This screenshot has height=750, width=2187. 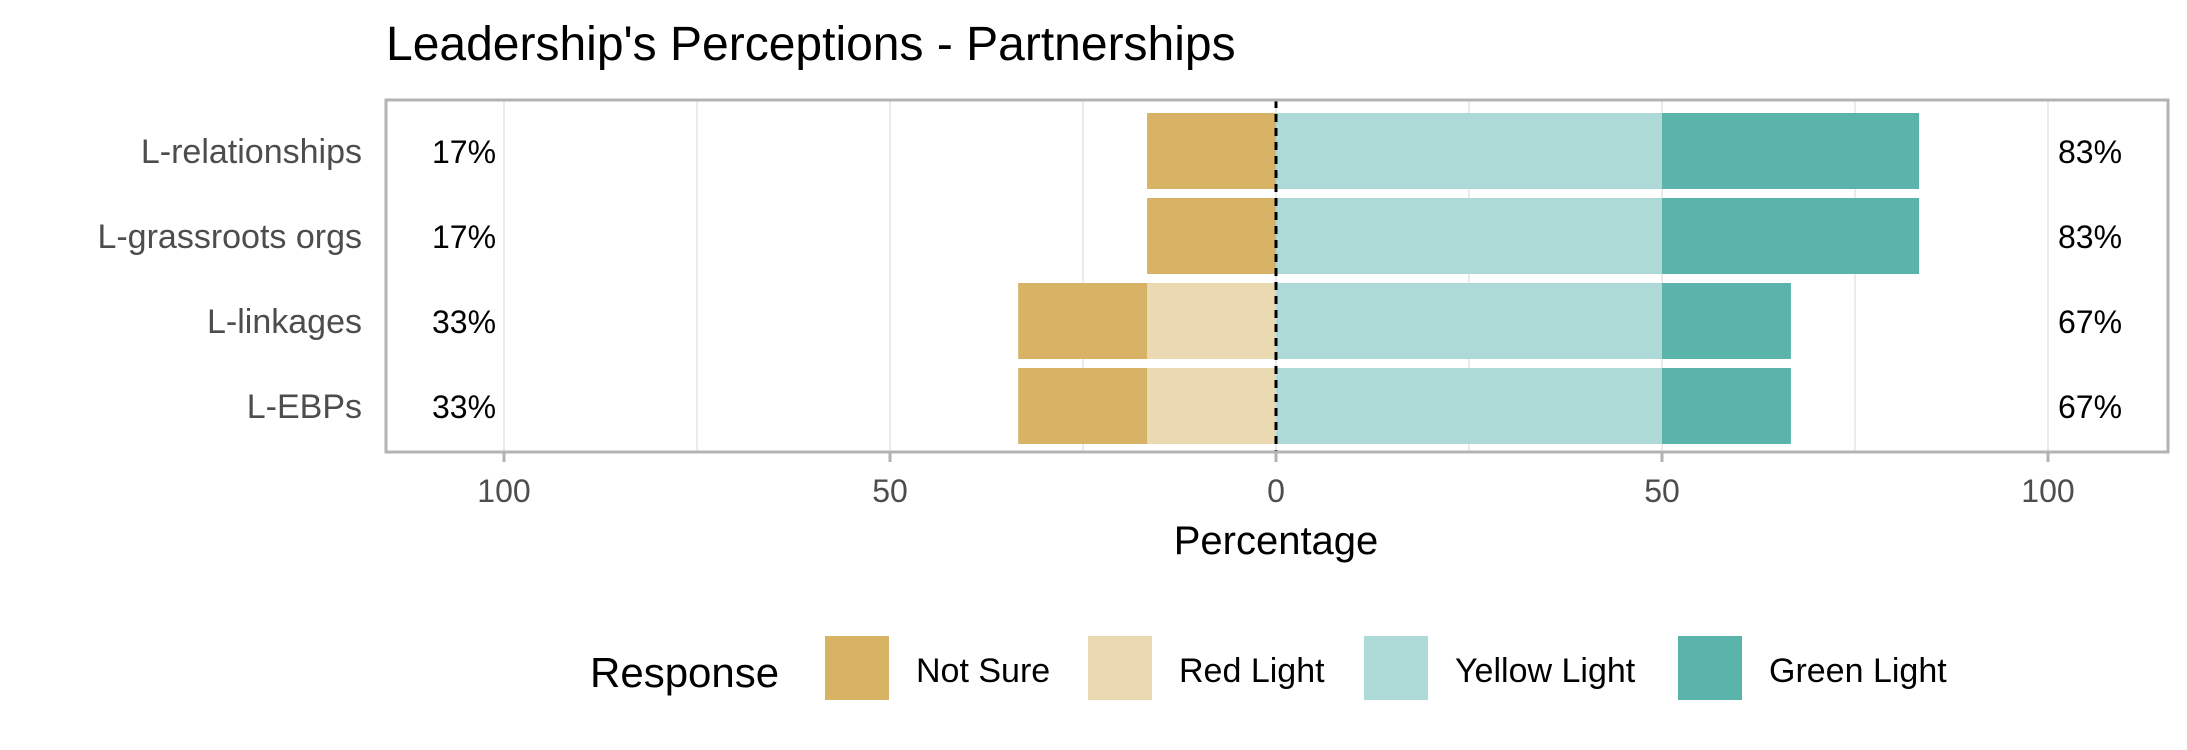 I want to click on legend-label: Red Light, so click(x=1252, y=671).